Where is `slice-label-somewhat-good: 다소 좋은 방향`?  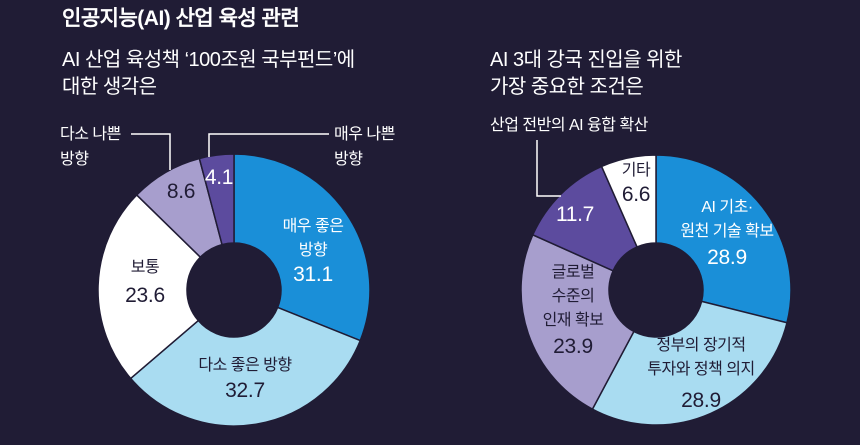 slice-label-somewhat-good: 다소 좋은 방향 is located at coordinates (245, 365).